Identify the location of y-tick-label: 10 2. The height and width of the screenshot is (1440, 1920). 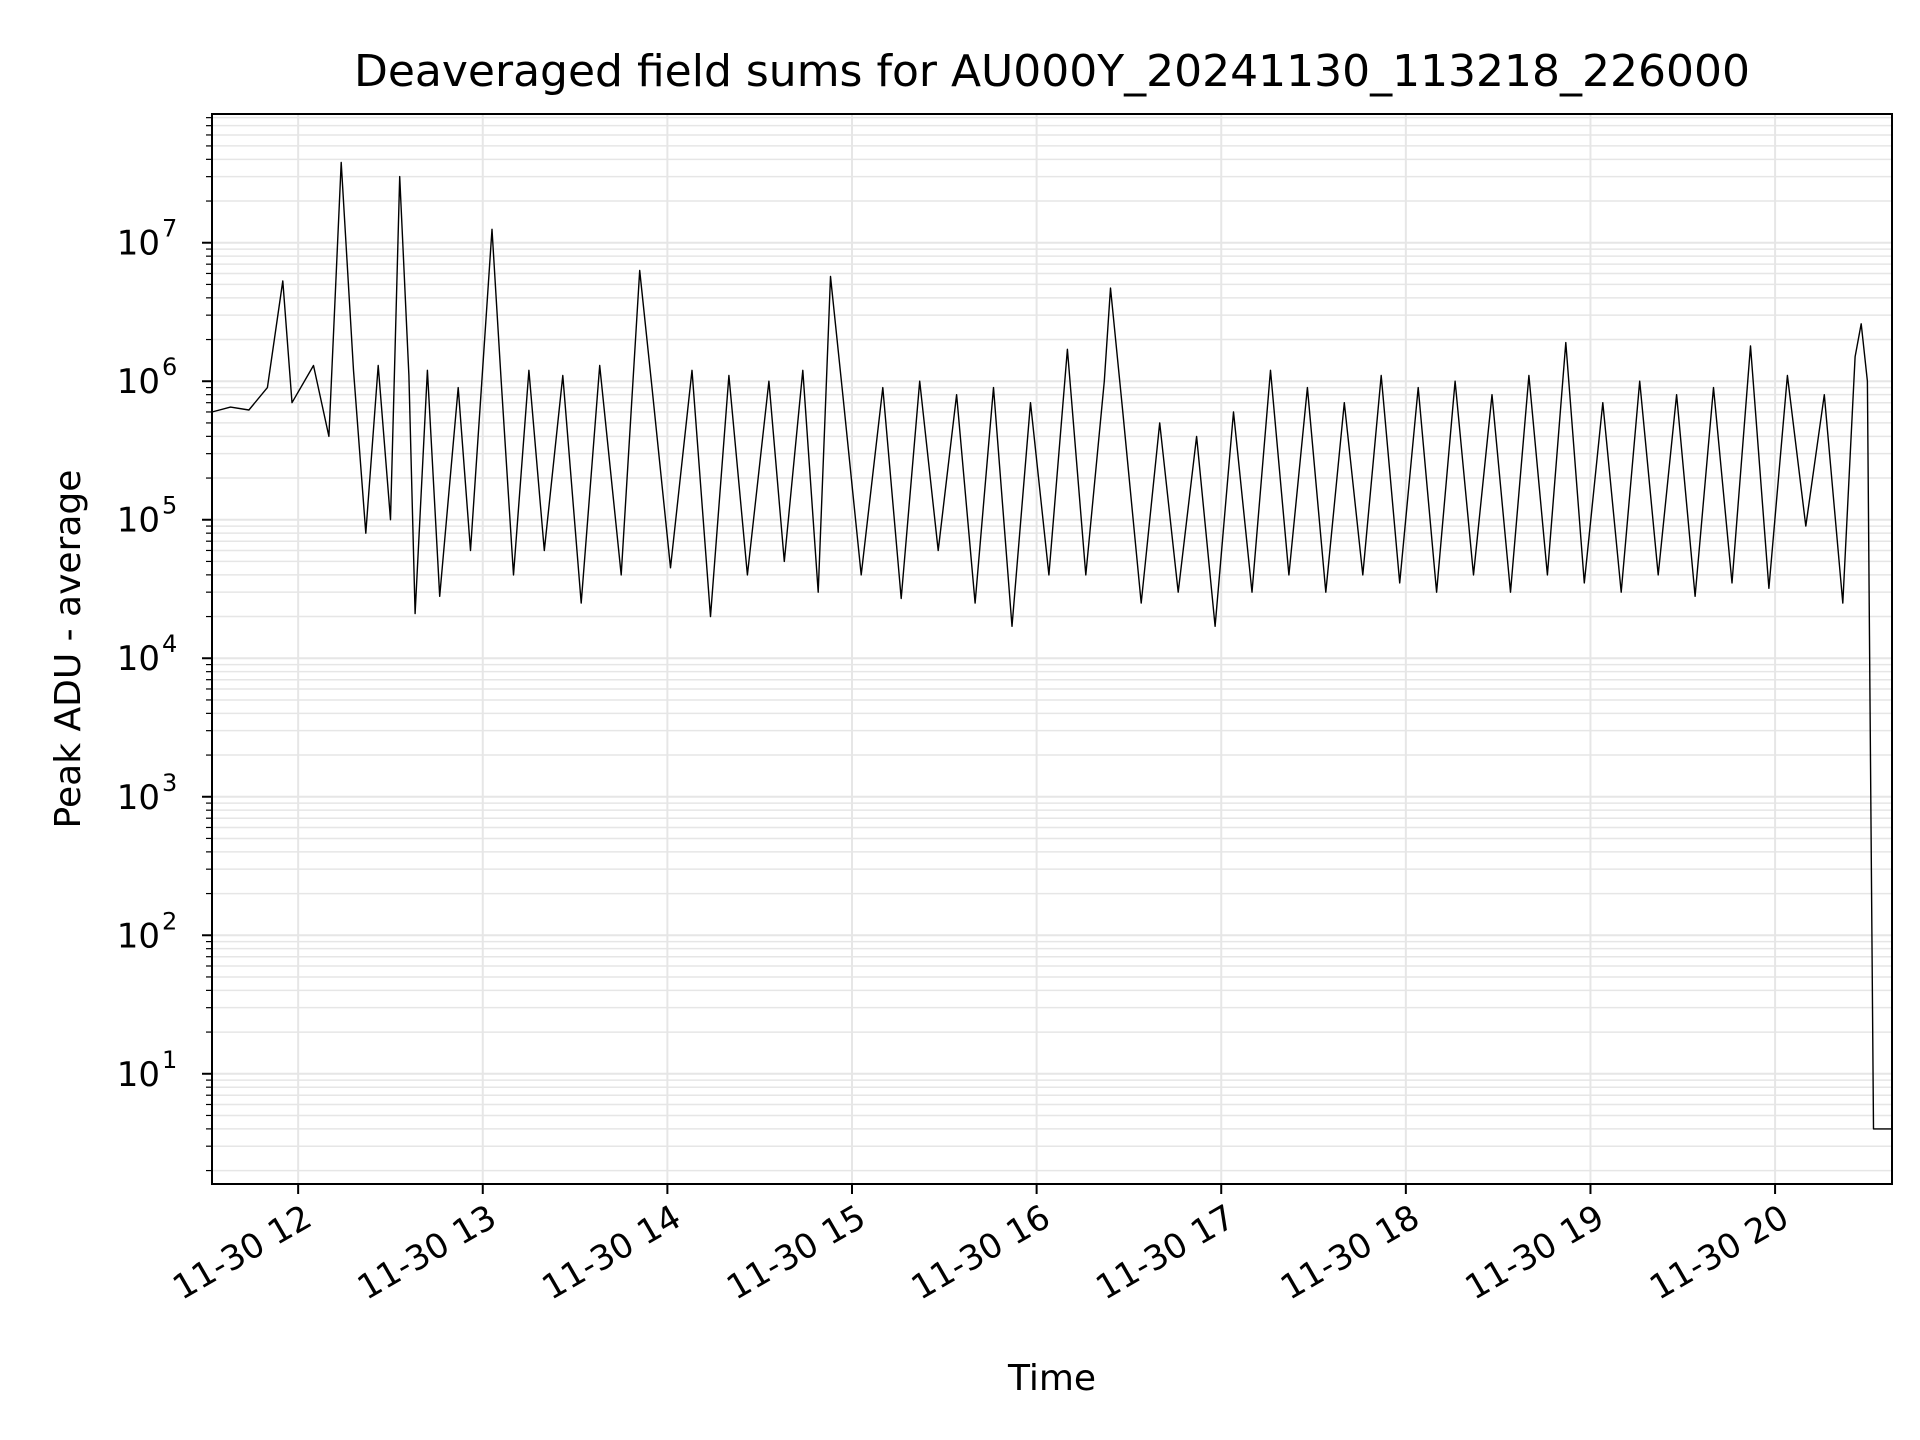
(147, 931).